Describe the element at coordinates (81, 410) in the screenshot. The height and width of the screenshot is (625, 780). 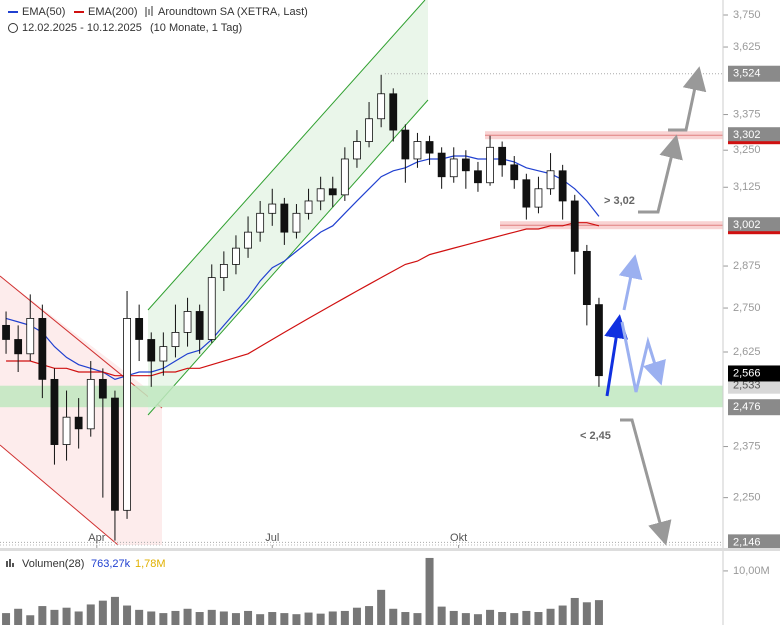
I see `down-channel-fill` at that location.